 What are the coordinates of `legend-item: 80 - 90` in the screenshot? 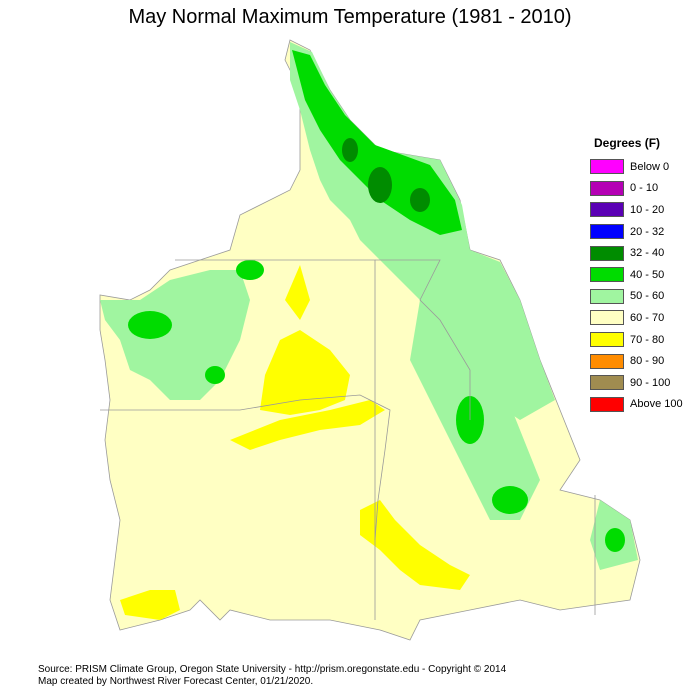 It's located at (645, 361).